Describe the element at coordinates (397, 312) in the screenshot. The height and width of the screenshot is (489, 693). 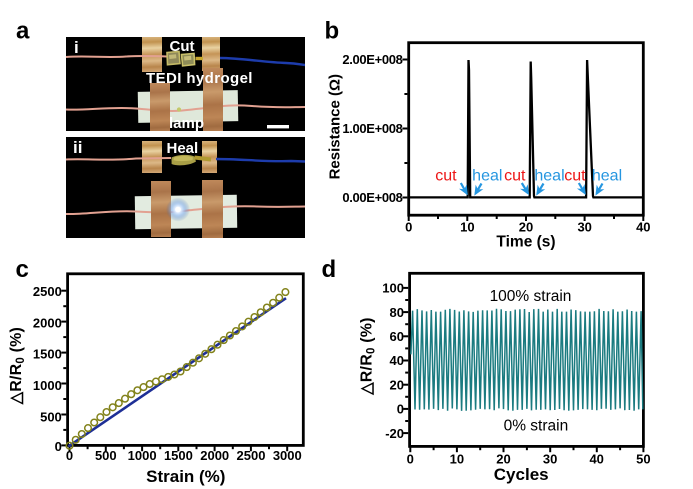
I see `svg-text: 80` at that location.